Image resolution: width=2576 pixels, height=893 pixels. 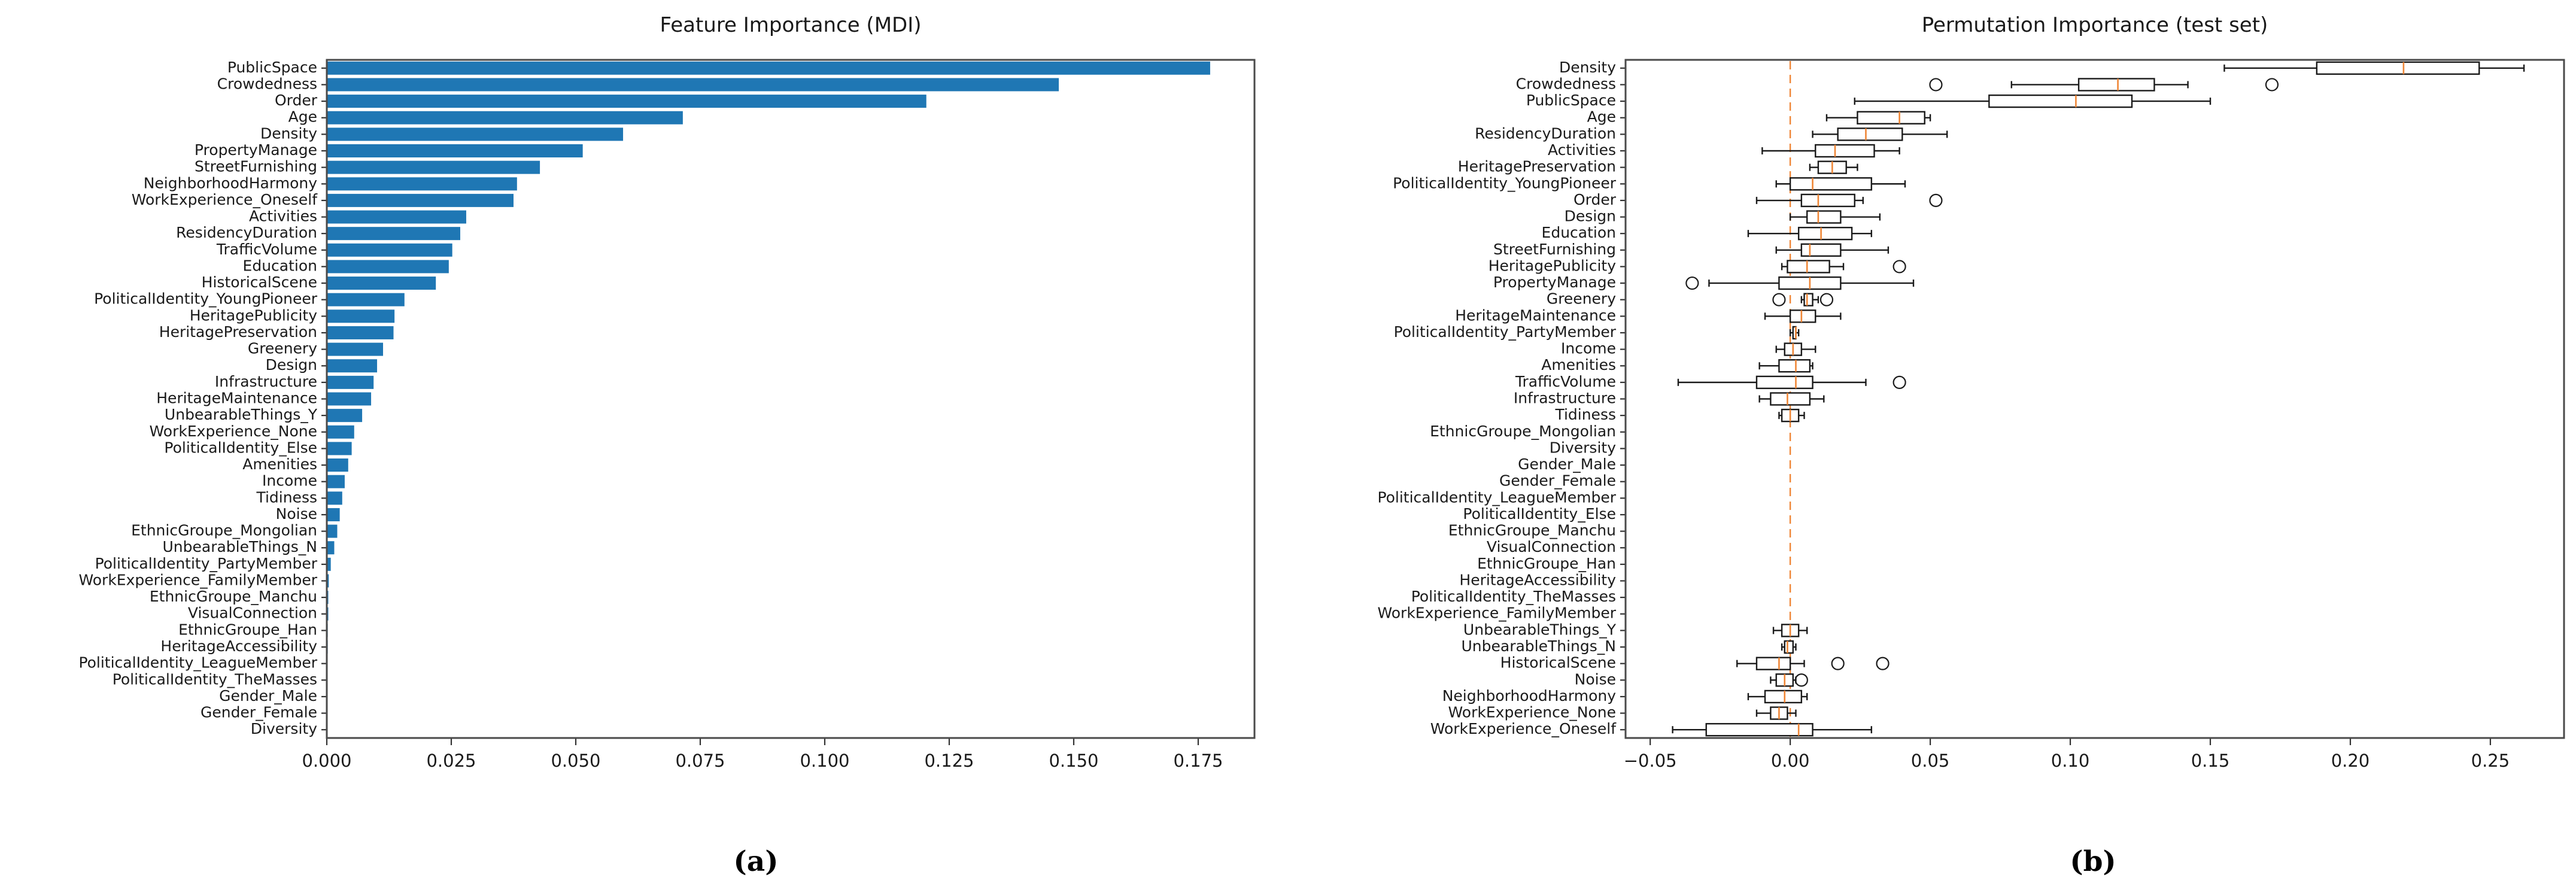 What do you see at coordinates (2094, 25) in the screenshot?
I see `chart-b-title: Permutation Importance (test set)` at bounding box center [2094, 25].